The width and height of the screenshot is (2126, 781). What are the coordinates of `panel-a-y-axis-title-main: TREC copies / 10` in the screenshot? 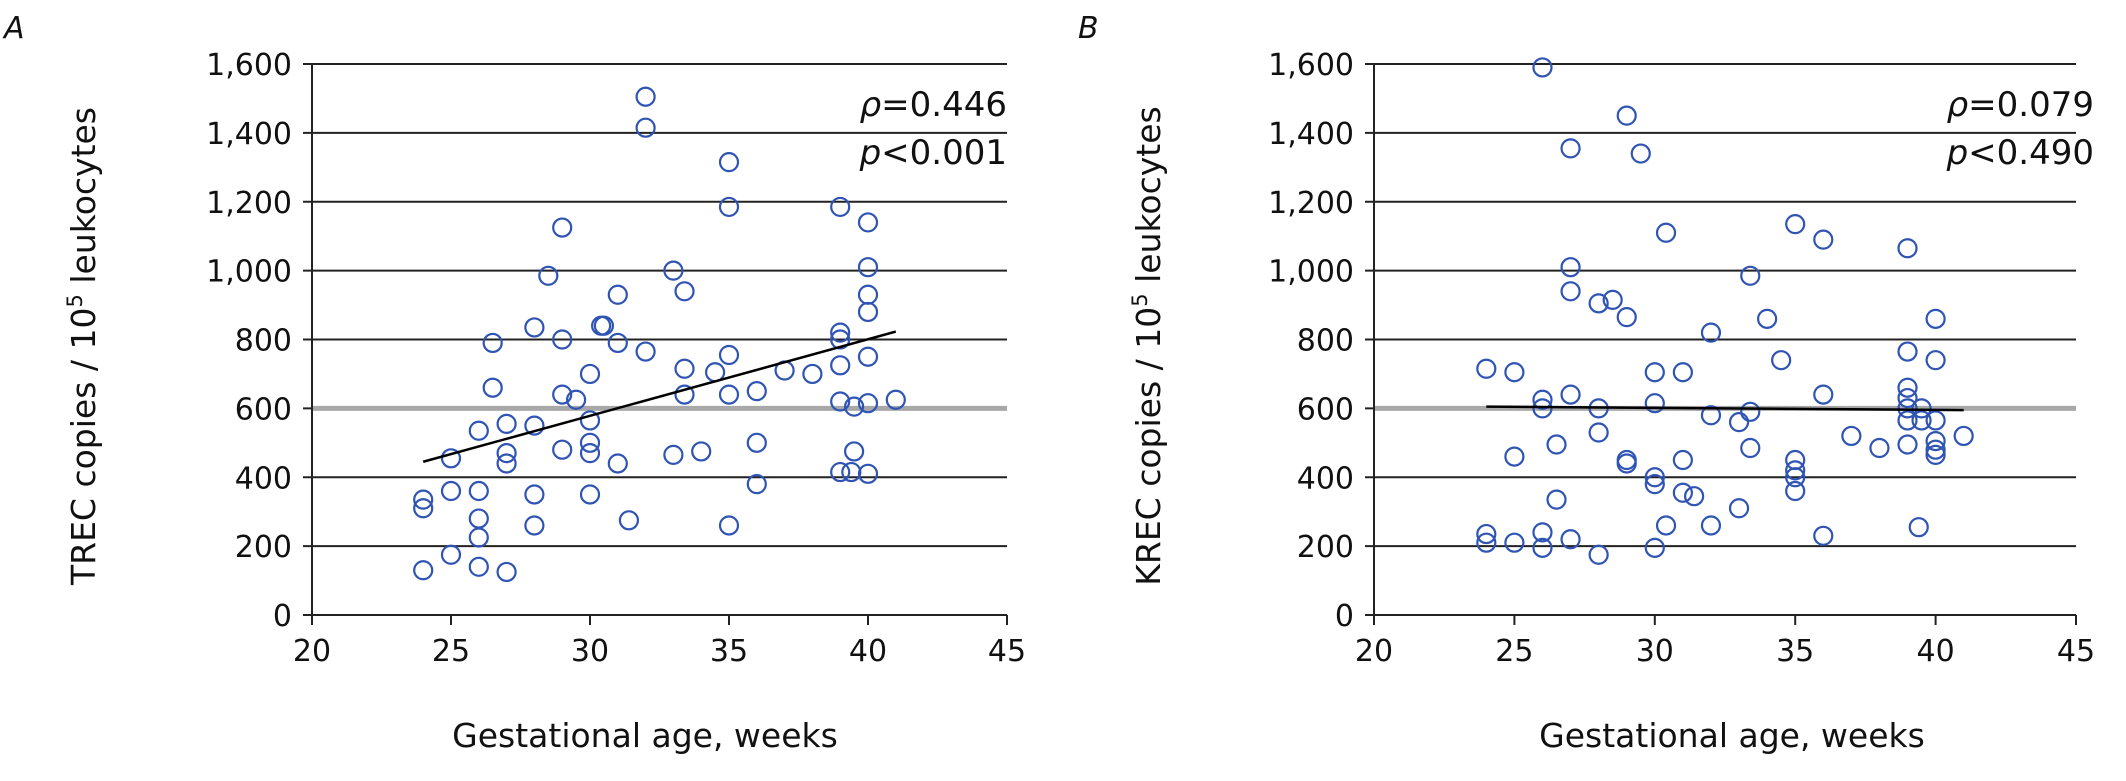 It's located at (83, 446).